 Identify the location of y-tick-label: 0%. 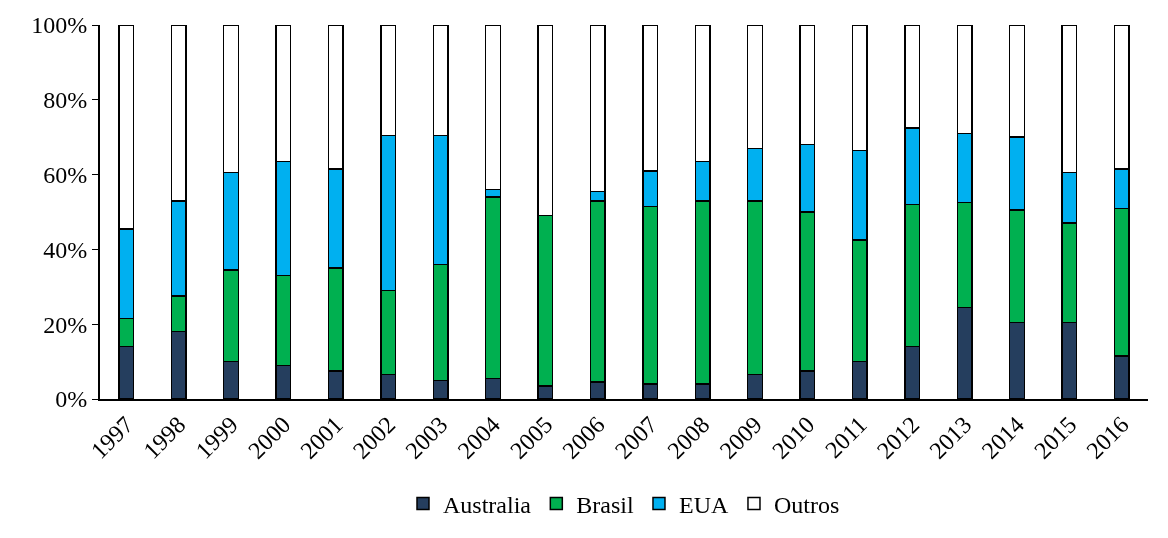
(71, 399).